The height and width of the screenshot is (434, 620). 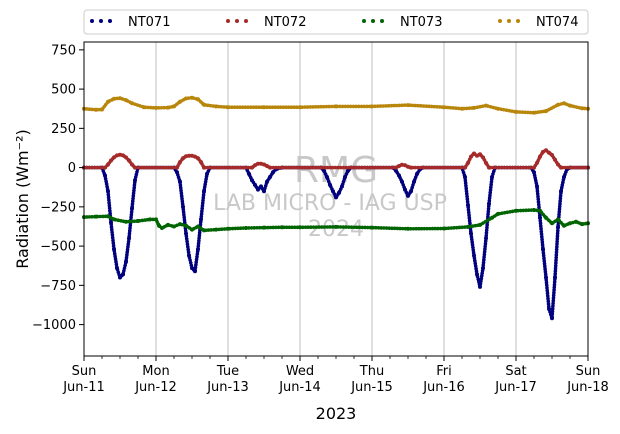 What do you see at coordinates (421, 22) in the screenshot?
I see `legend-label: NT073` at bounding box center [421, 22].